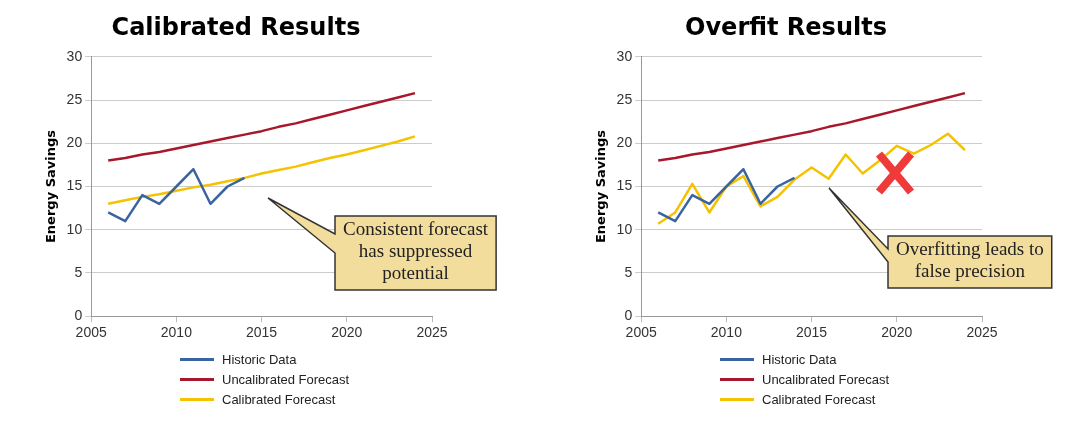  What do you see at coordinates (786, 26) in the screenshot?
I see `chart-title: Overfit Results` at bounding box center [786, 26].